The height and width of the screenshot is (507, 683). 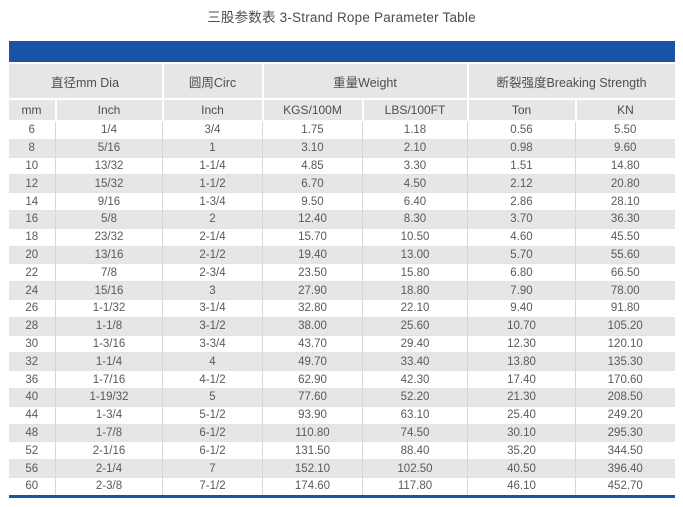 I want to click on table-cell: 249.20, so click(x=625, y=415).